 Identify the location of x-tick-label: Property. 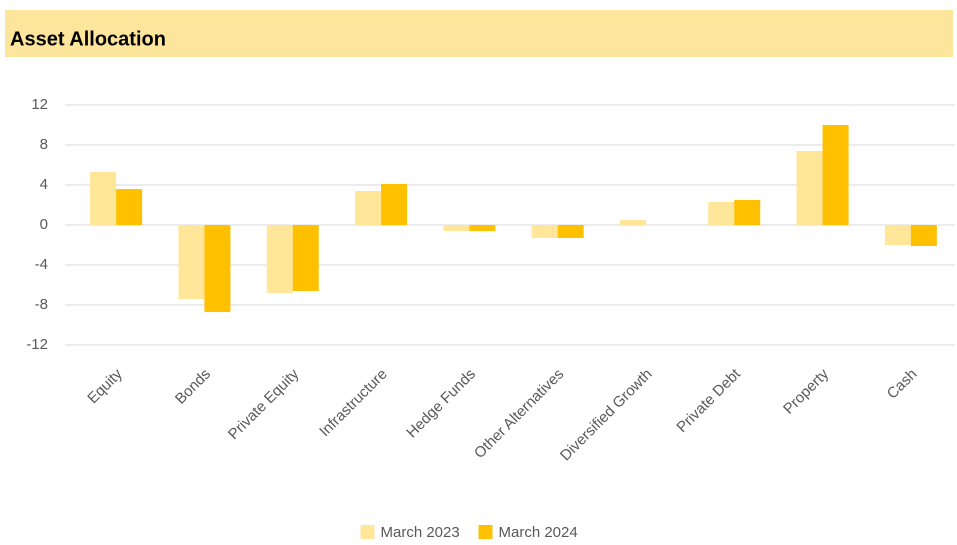
(806, 391).